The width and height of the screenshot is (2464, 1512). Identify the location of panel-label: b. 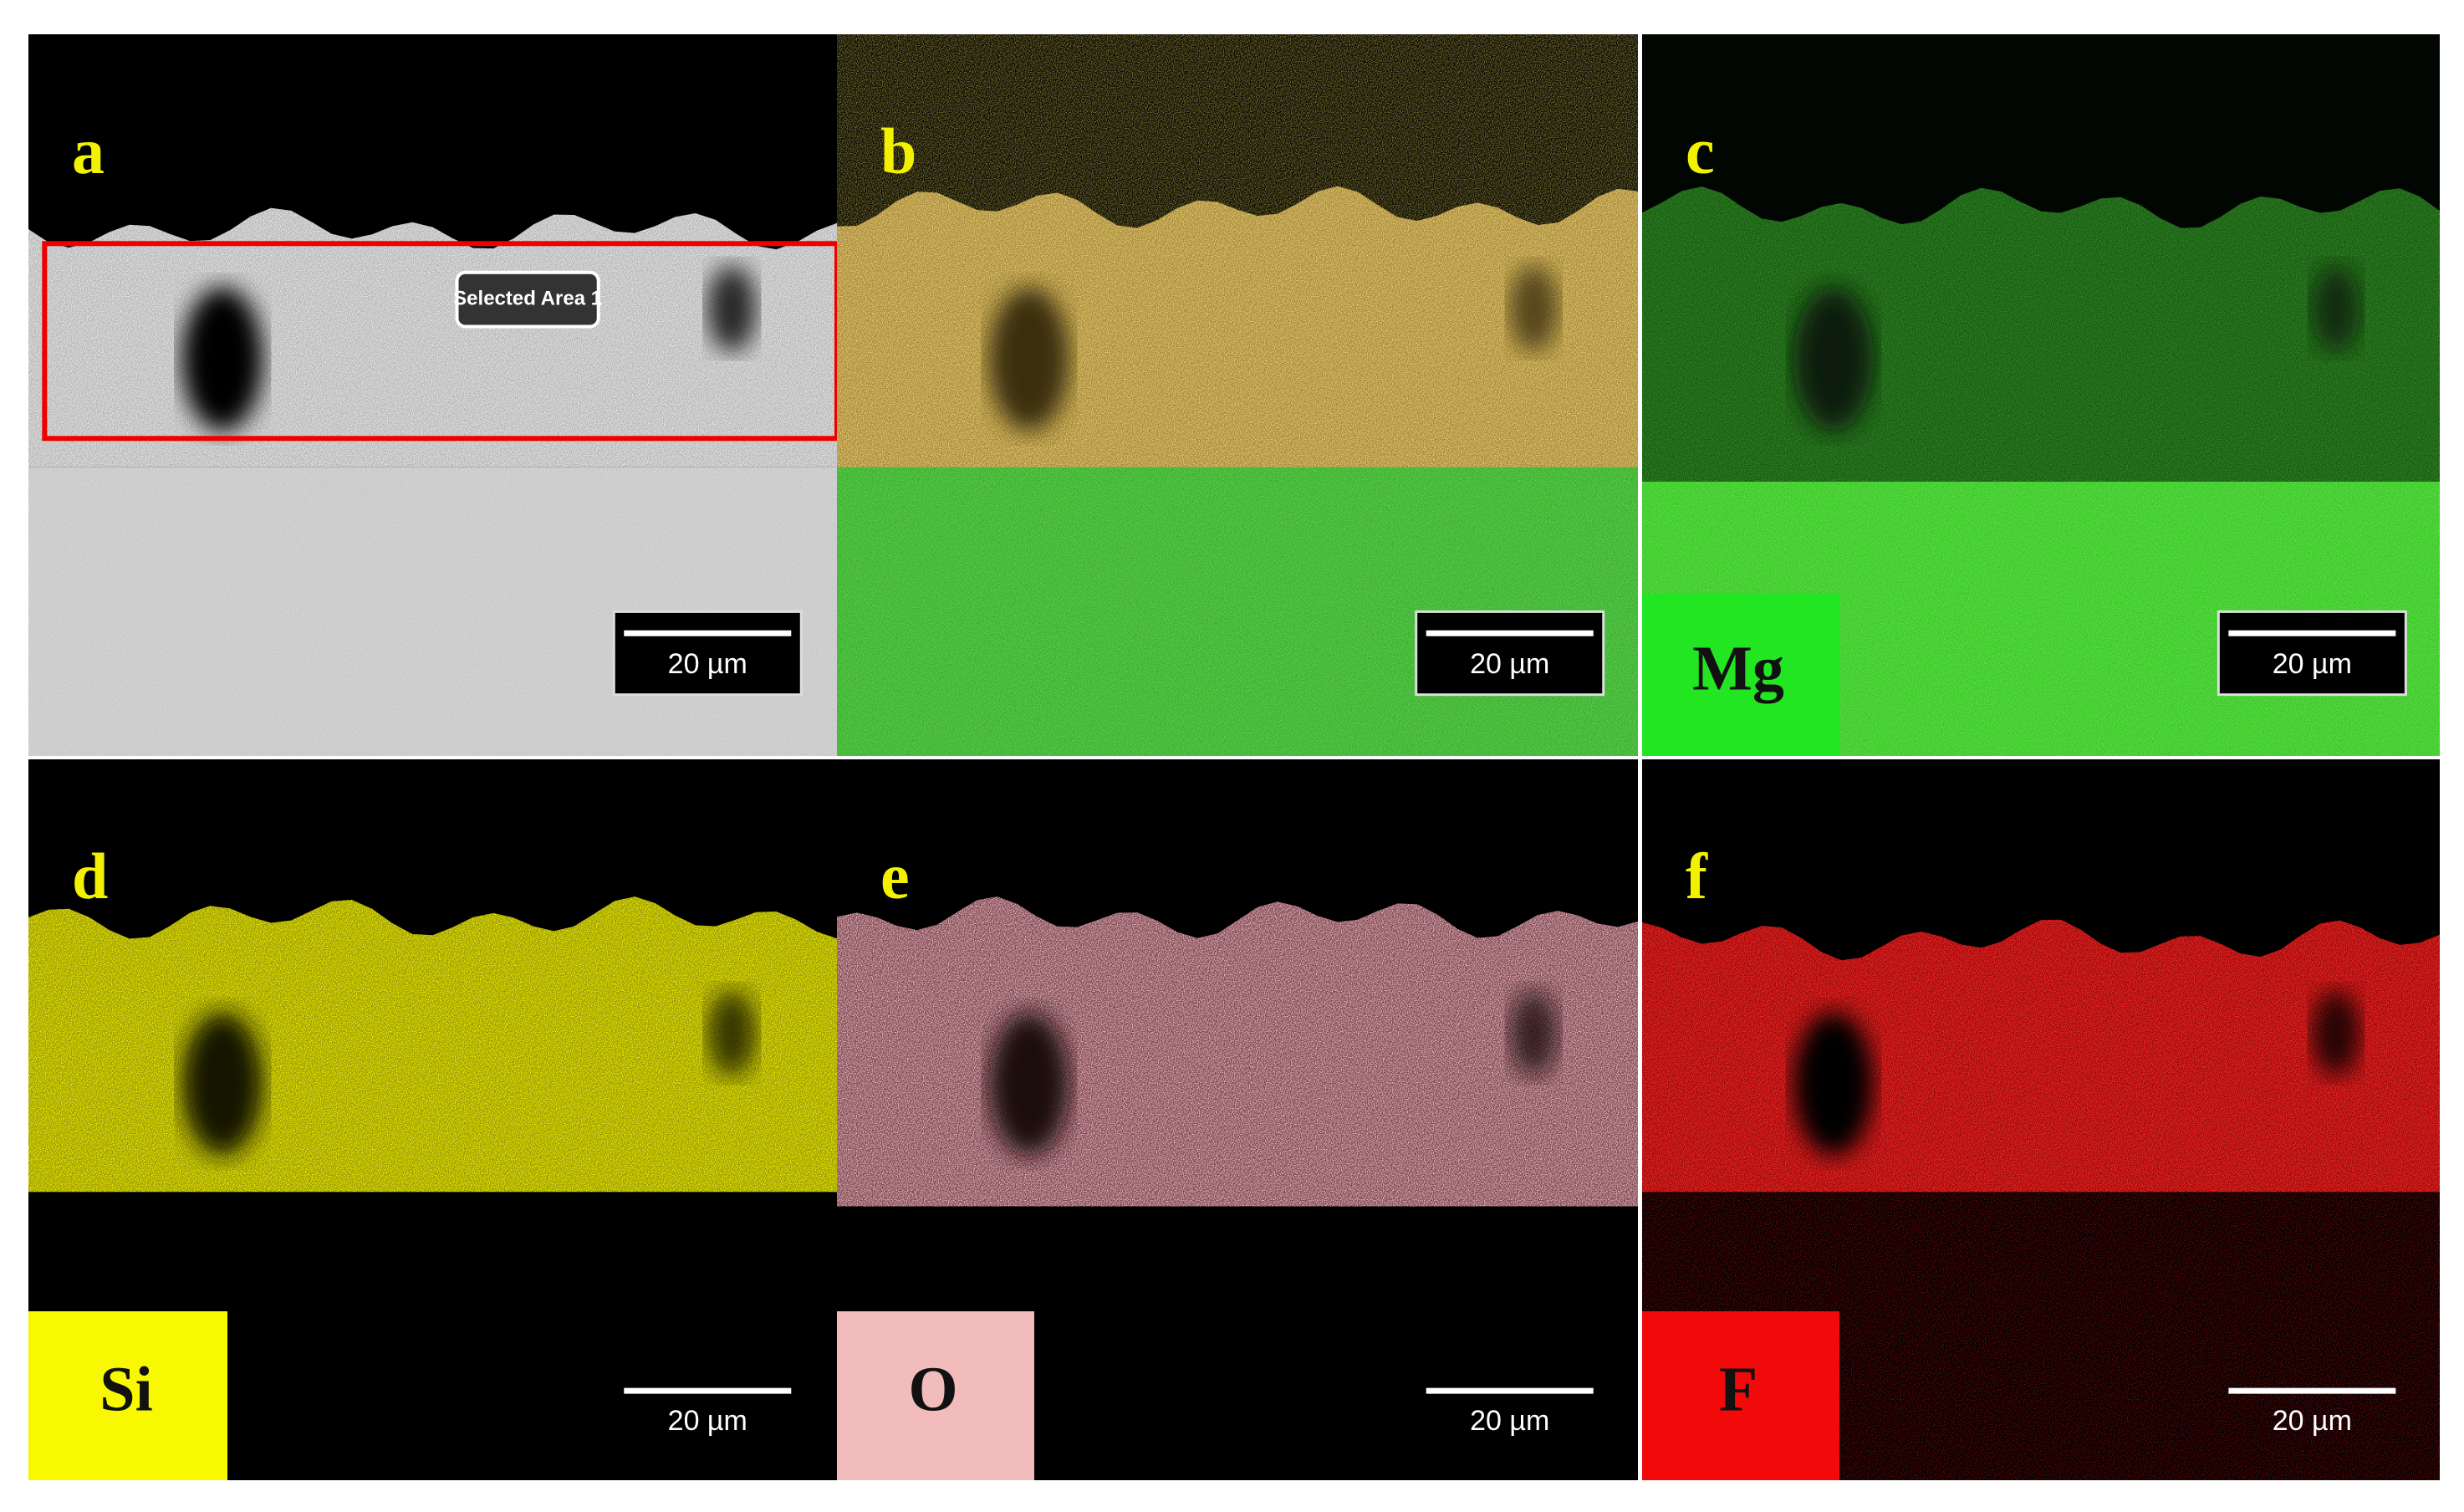
(898, 151).